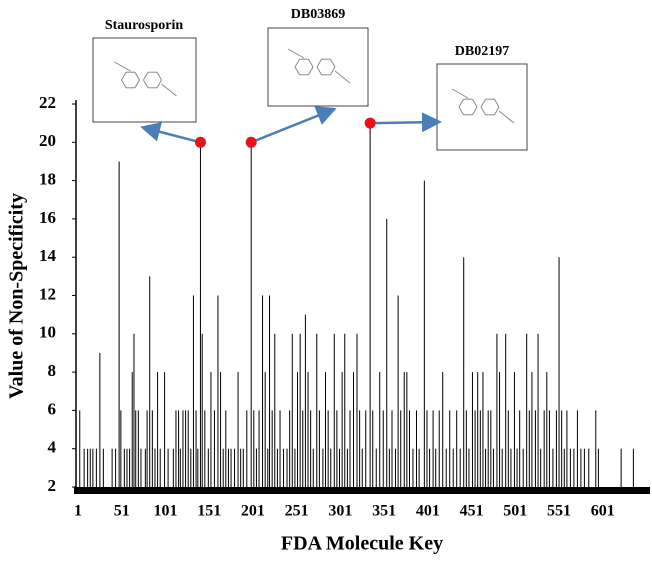 Image resolution: width=652 pixels, height=562 pixels. What do you see at coordinates (52, 408) in the screenshot?
I see `y-tick-label: 6` at bounding box center [52, 408].